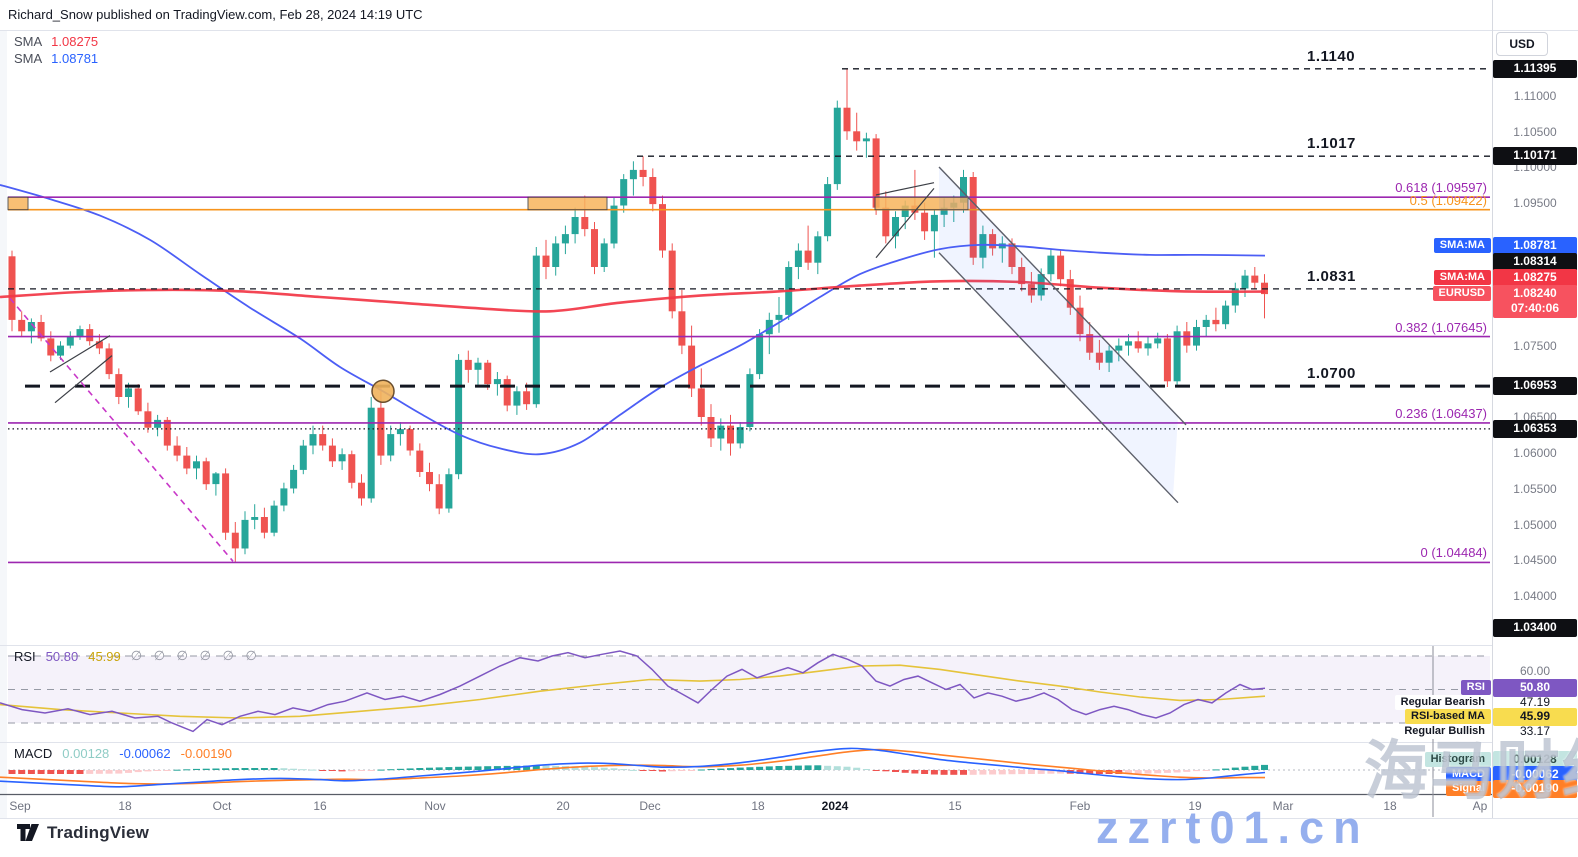  Describe the element at coordinates (435, 806) in the screenshot. I see `time-axis-tick: Nov` at that location.